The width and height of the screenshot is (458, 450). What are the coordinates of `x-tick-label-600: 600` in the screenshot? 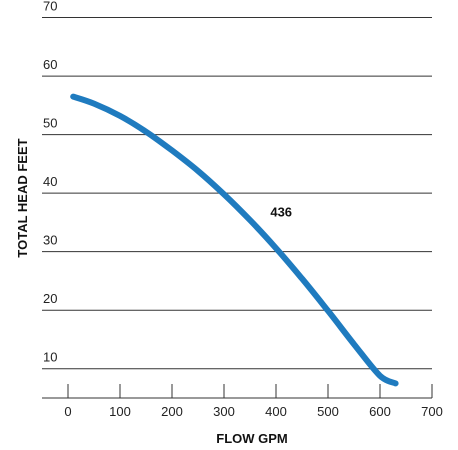 It's located at (380, 411).